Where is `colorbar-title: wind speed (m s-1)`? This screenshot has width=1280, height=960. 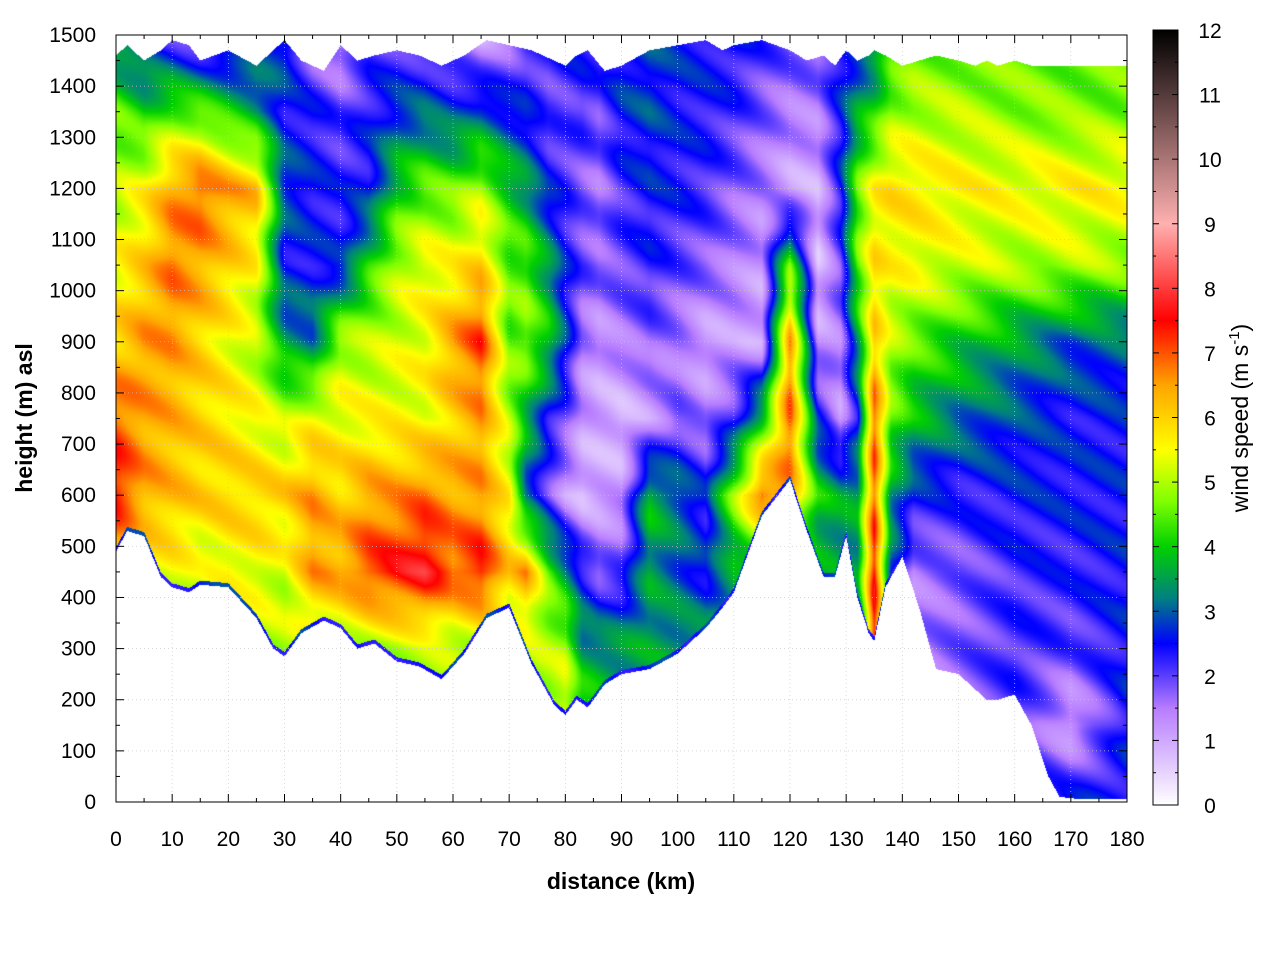
colorbar-title: wind speed (m s-1) is located at coordinates (1239, 418).